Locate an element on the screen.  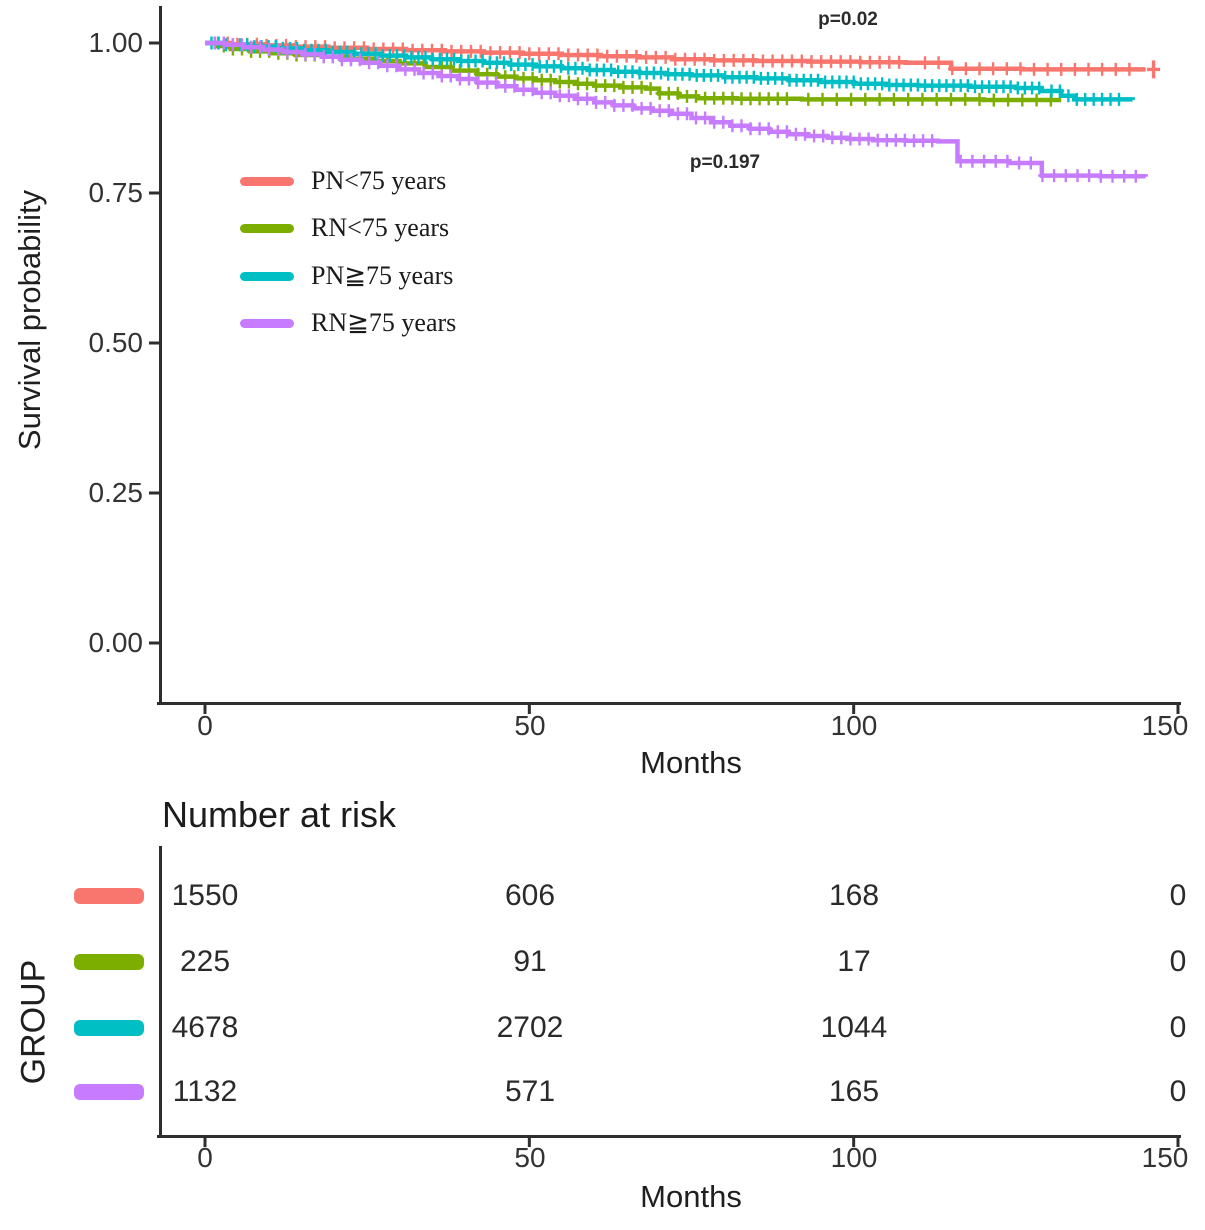
risk-cell: 91 is located at coordinates (530, 961).